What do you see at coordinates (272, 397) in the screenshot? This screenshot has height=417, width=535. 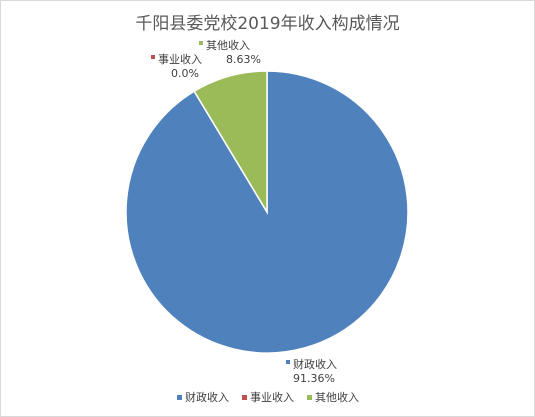 I see `legend-label-2: 事业收入` at bounding box center [272, 397].